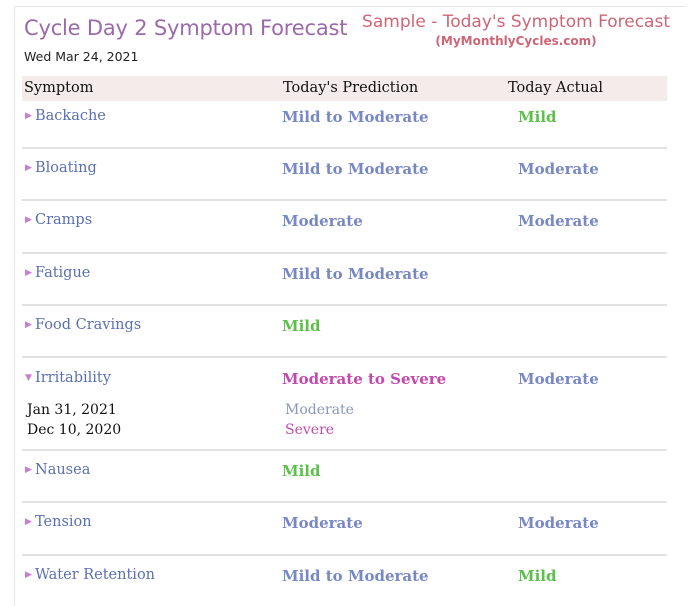 Image resolution: width=690 pixels, height=606 pixels. I want to click on sample-title: Sample - Today's Symptom Forecast, so click(516, 22).